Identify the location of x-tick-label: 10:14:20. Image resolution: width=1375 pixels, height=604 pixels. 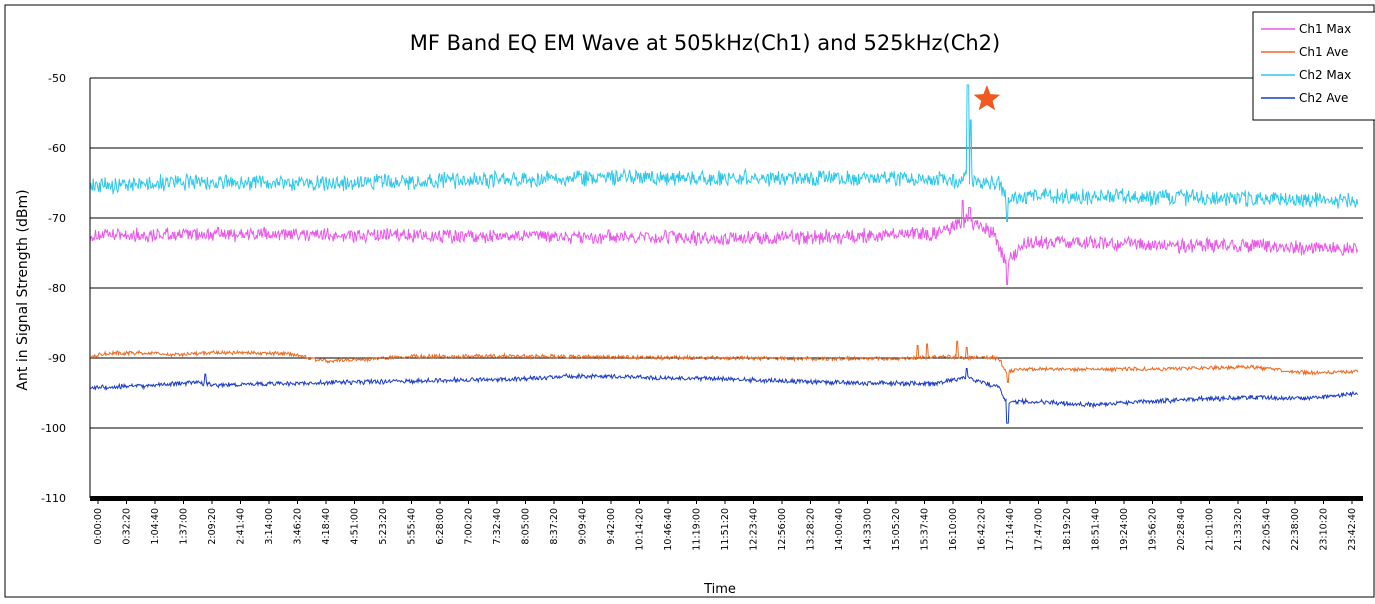
(640, 529).